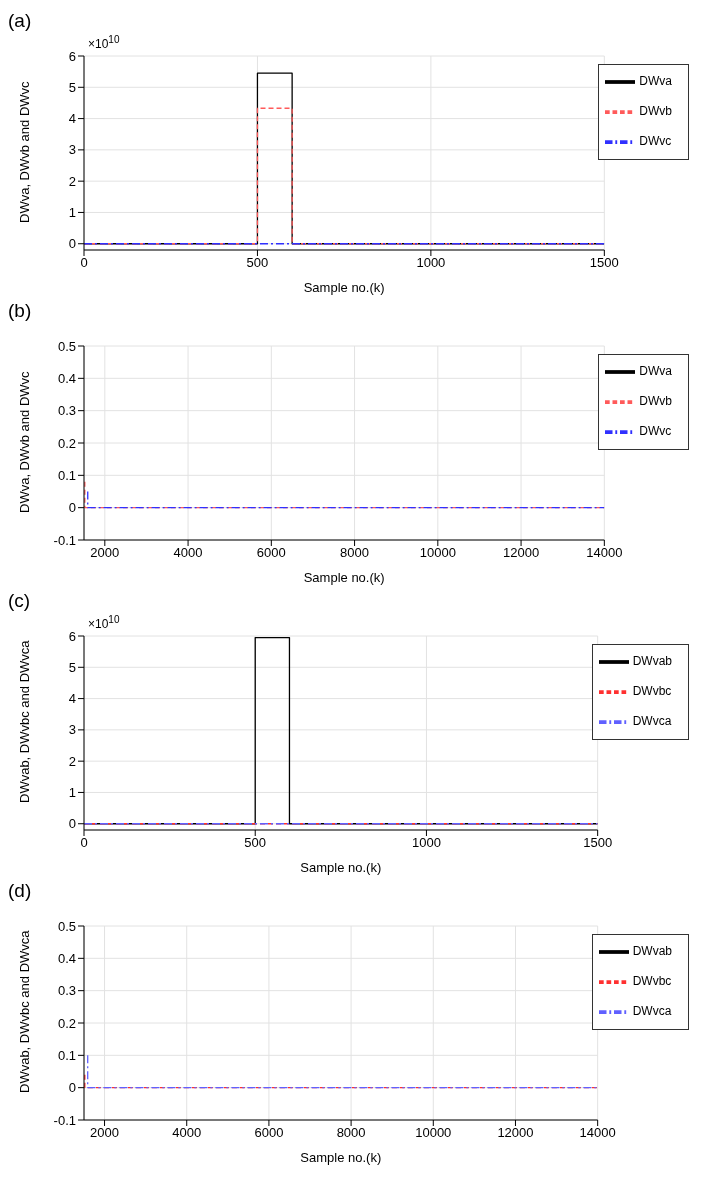 This screenshot has height=1178, width=717. Describe the element at coordinates (20, 21) in the screenshot. I see `chart-title: (a)` at that location.